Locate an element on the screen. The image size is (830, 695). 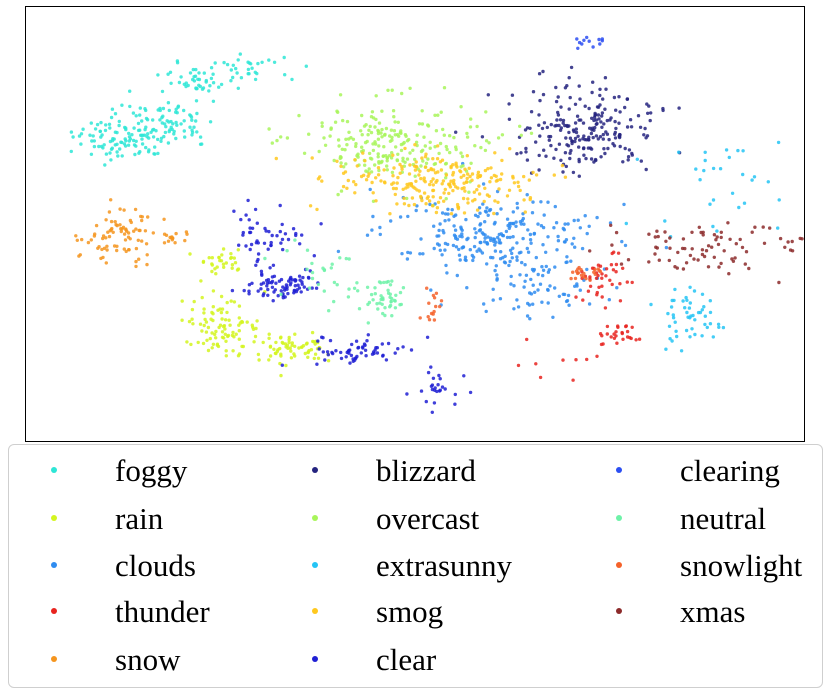
legend-item-extrasunny: extrasunny is located at coordinates (442, 565).